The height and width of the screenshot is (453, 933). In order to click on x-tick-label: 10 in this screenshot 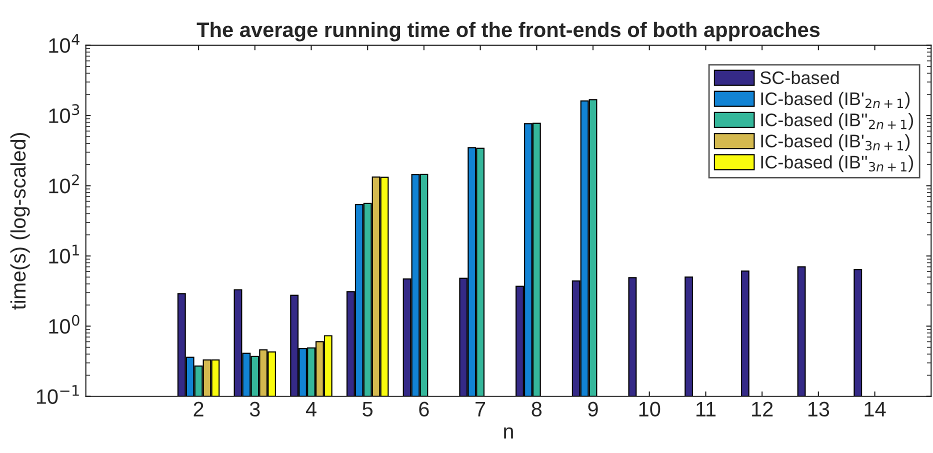, I will do `click(649, 409)`.